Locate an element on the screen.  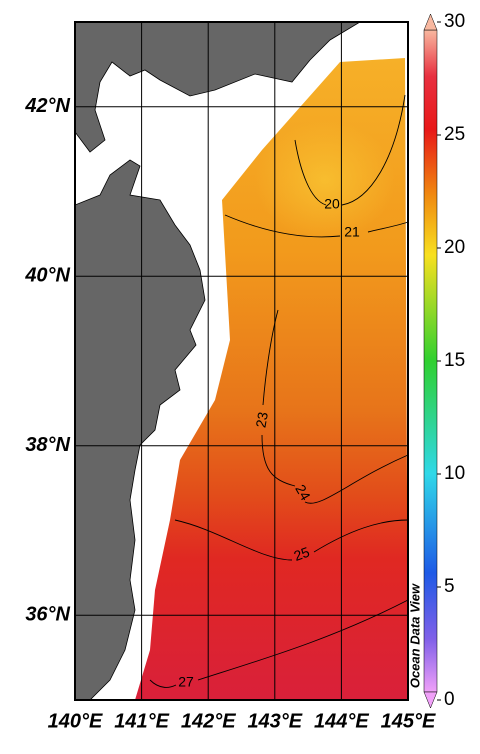
contour-label: 27 is located at coordinates (186, 682).